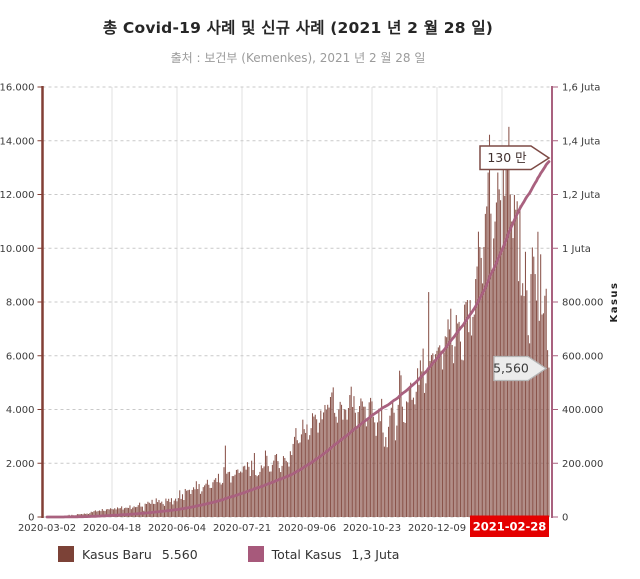  What do you see at coordinates (437, 528) in the screenshot?
I see `x-axis-tick-label: 2020-12-09` at bounding box center [437, 528].